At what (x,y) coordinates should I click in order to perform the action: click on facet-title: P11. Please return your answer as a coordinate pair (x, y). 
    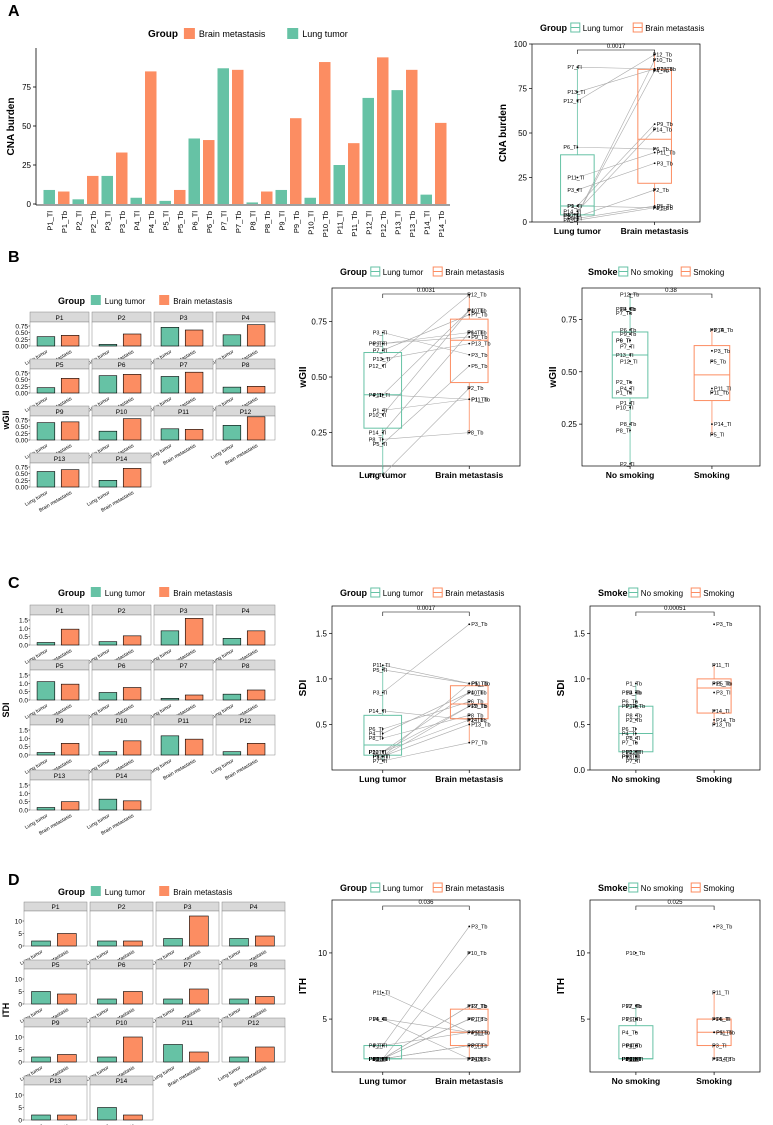
    Looking at the image, I should click on (183, 721).